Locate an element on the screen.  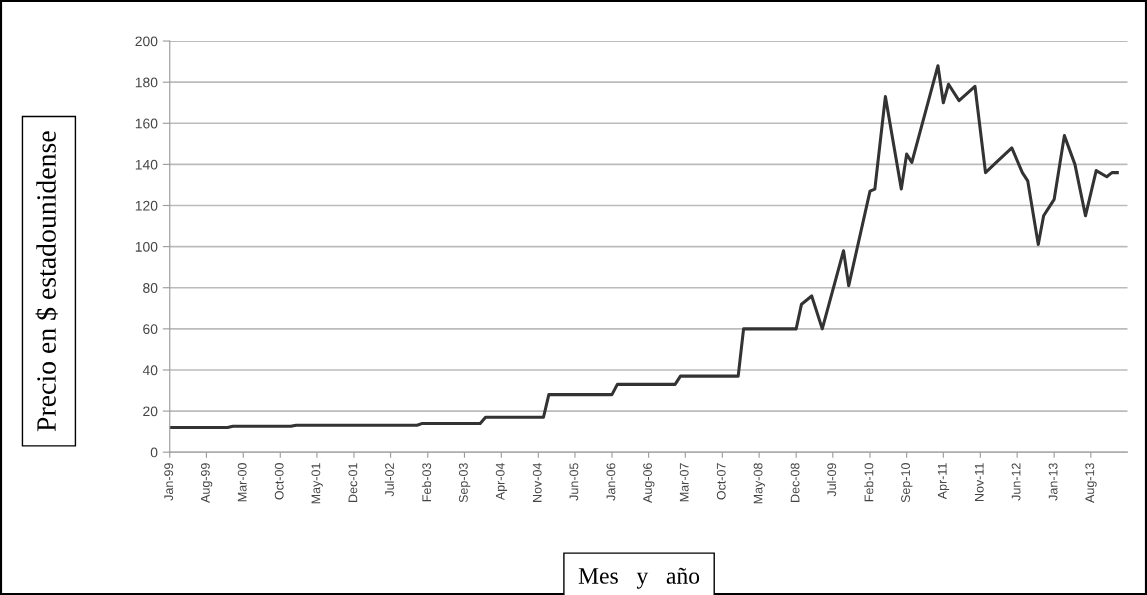
y-axis-title: Precio en $ estadounidense is located at coordinates (46, 281).